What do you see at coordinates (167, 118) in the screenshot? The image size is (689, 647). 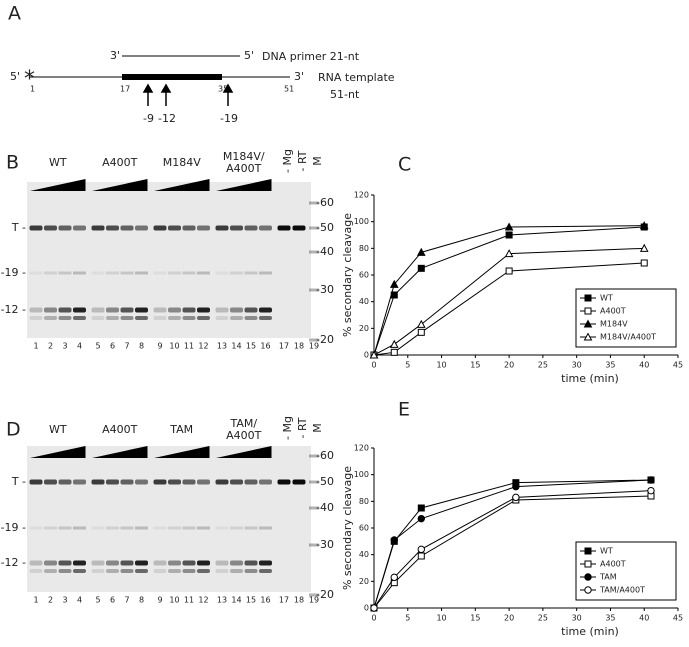 I see `arrow-label: -12` at bounding box center [167, 118].